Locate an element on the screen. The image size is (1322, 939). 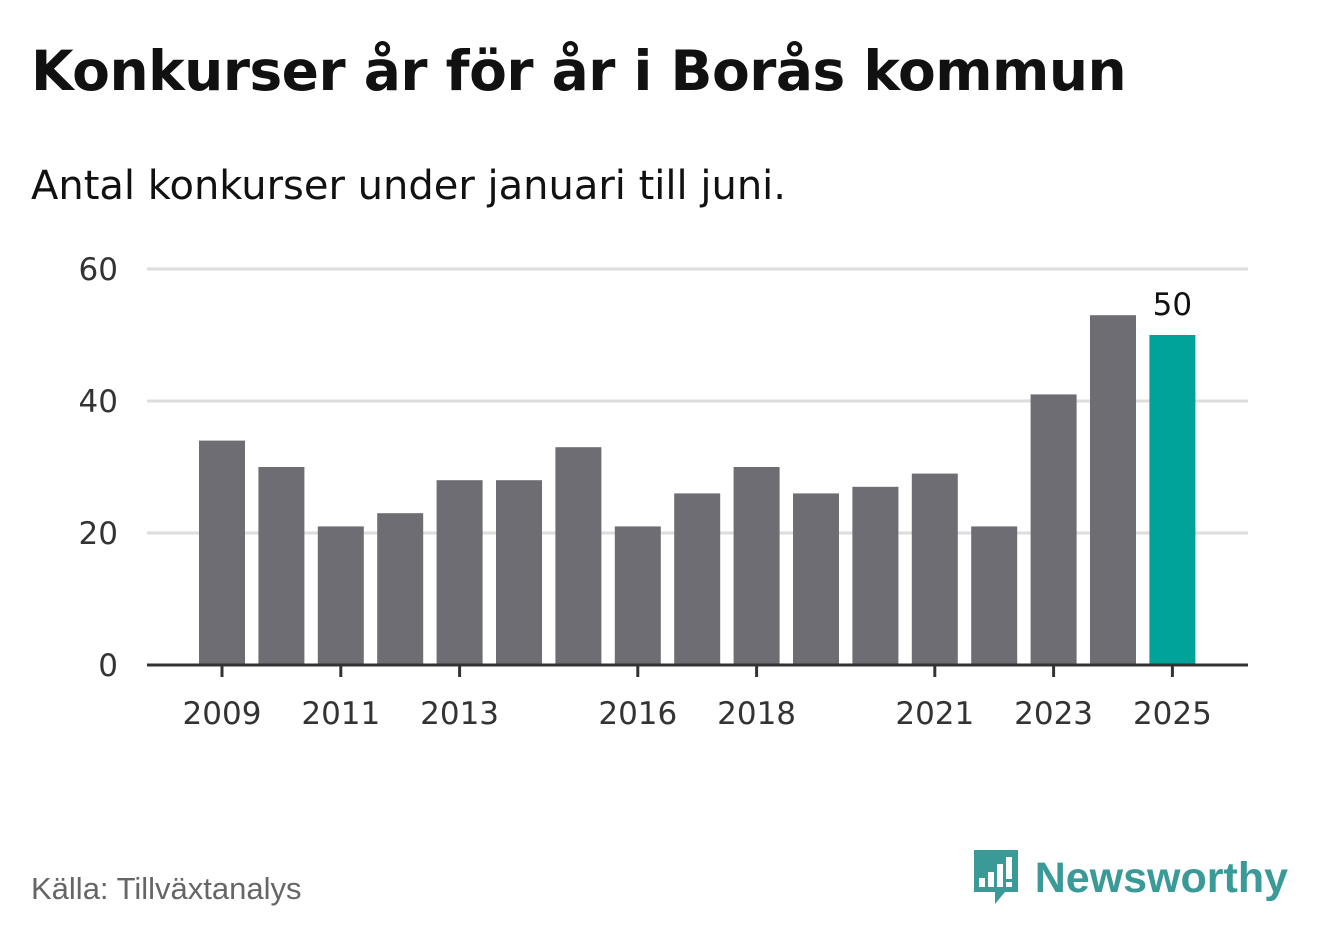
bar-2023 is located at coordinates (1053, 529).